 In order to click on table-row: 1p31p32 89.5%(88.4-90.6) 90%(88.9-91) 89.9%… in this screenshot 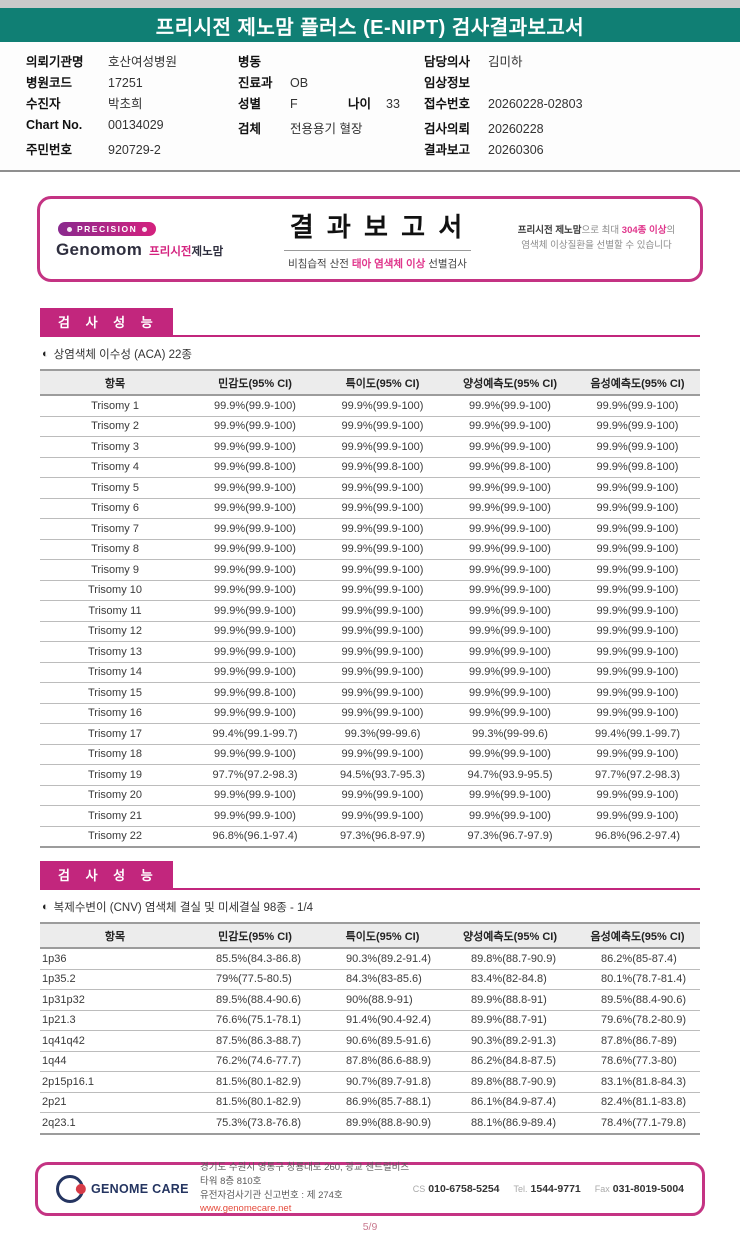, I will do `click(370, 1000)`.